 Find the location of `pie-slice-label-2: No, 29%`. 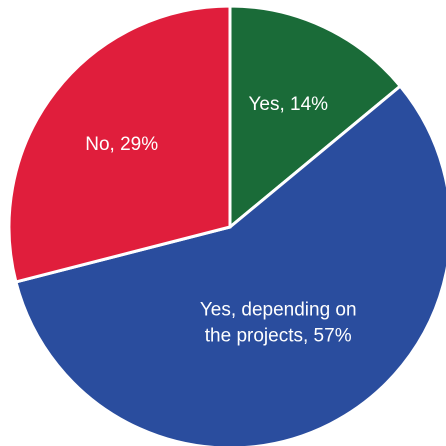

pie-slice-label-2: No, 29% is located at coordinates (121, 144).